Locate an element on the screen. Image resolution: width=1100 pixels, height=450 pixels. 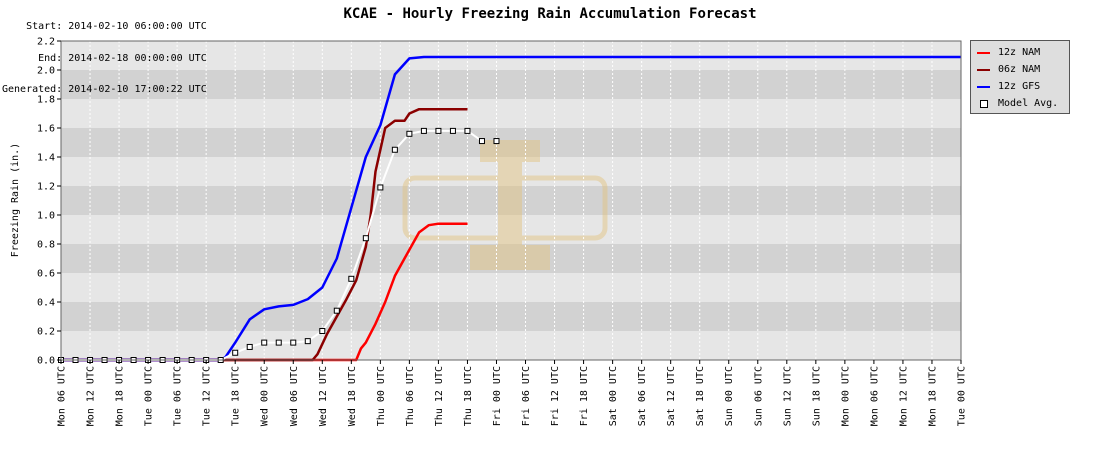
y-tick-label: 1.2 is located at coordinates (46, 187).